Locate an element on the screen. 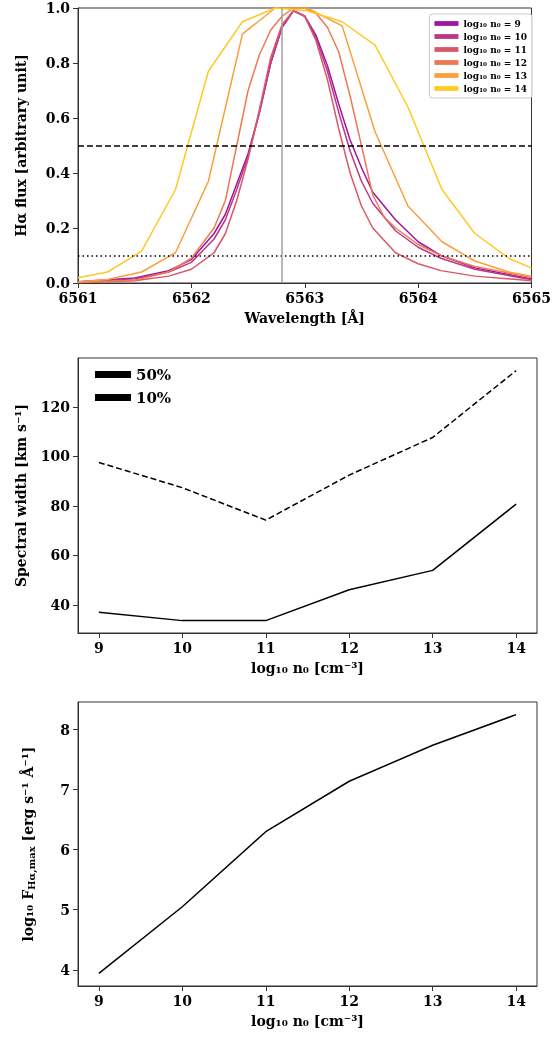 Image resolution: width=554 pixels, height=1039 pixels. y-tick-label: 4 is located at coordinates (65, 969).